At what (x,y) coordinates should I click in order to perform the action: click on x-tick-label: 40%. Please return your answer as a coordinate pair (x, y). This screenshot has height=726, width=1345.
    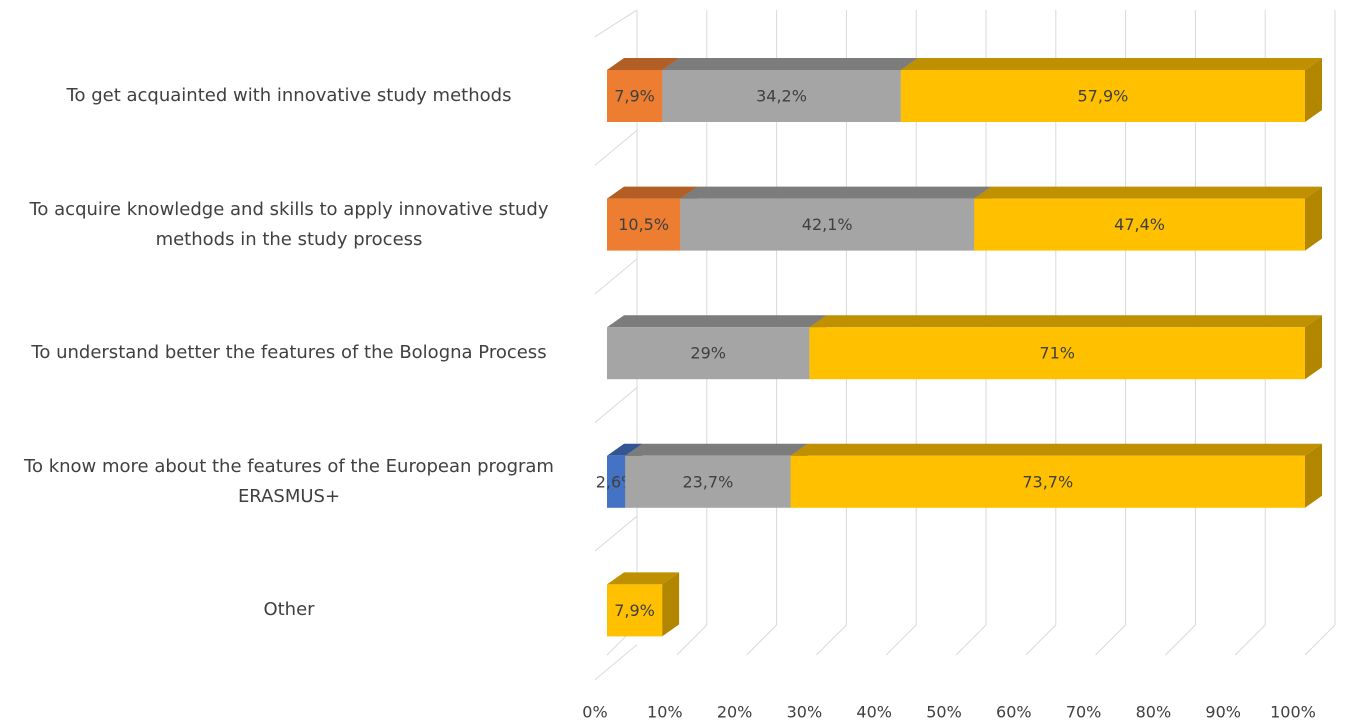
    Looking at the image, I should click on (874, 712).